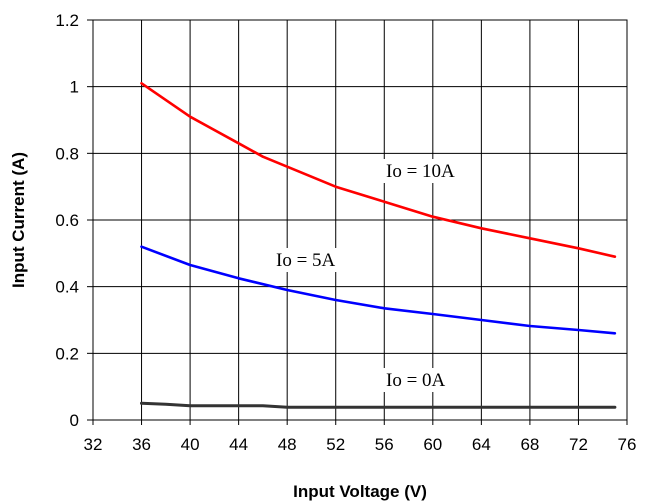  Describe the element at coordinates (432, 444) in the screenshot. I see `x-tick-label: 60` at that location.